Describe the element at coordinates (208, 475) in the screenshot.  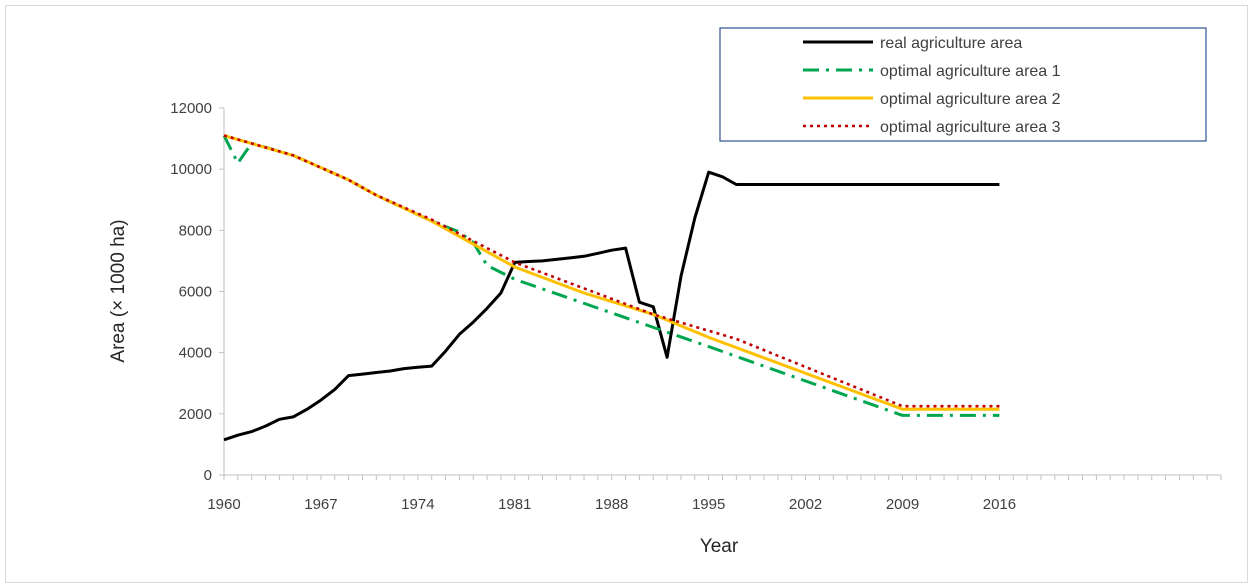
I see `y-tick-label: 0` at that location.